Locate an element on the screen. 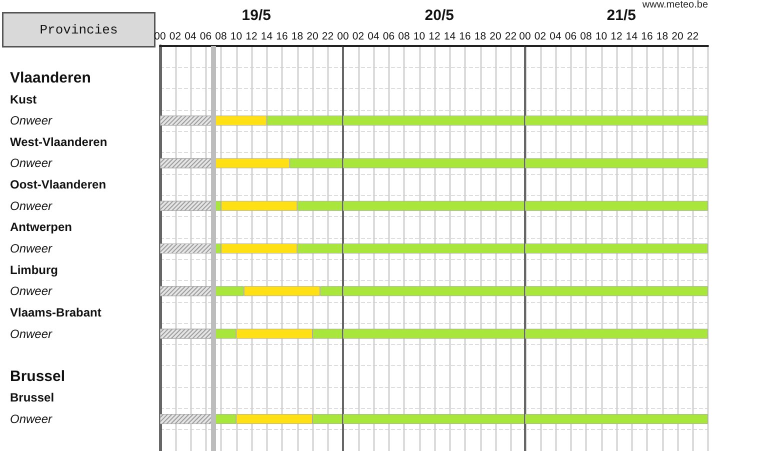 This screenshot has width=767, height=451. y-tick-label: Oost-Vlaanderen is located at coordinates (58, 185).